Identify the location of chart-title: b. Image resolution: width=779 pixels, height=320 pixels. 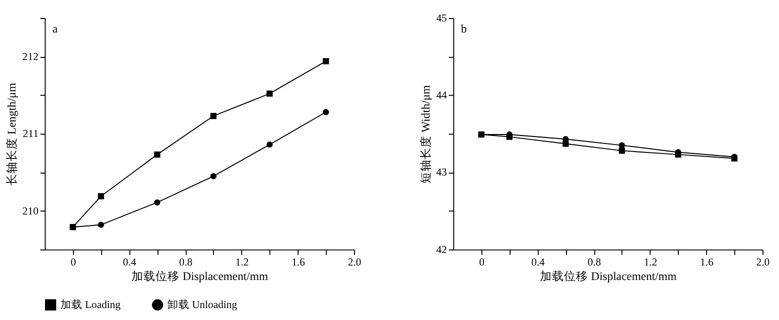
(463, 29).